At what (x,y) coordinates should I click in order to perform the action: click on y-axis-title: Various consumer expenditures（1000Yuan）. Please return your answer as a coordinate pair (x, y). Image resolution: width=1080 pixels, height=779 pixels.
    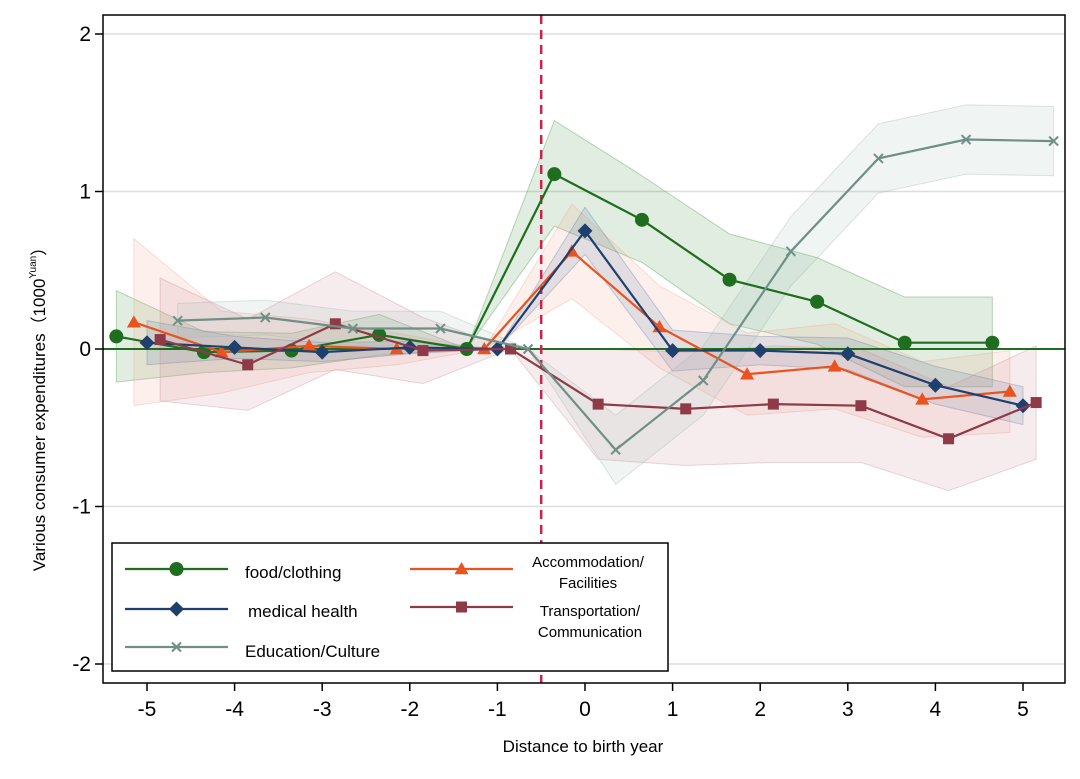
    Looking at the image, I should click on (38, 405).